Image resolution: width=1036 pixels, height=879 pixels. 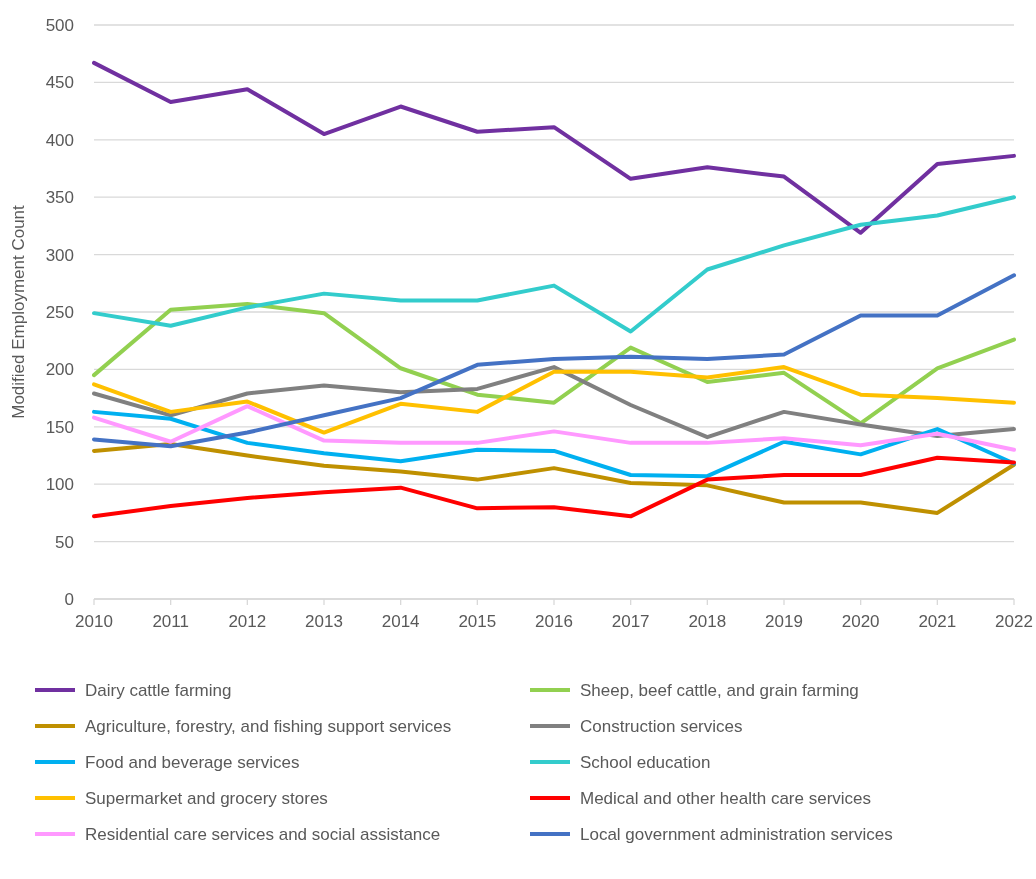 I want to click on legend-label: School education, so click(x=645, y=762).